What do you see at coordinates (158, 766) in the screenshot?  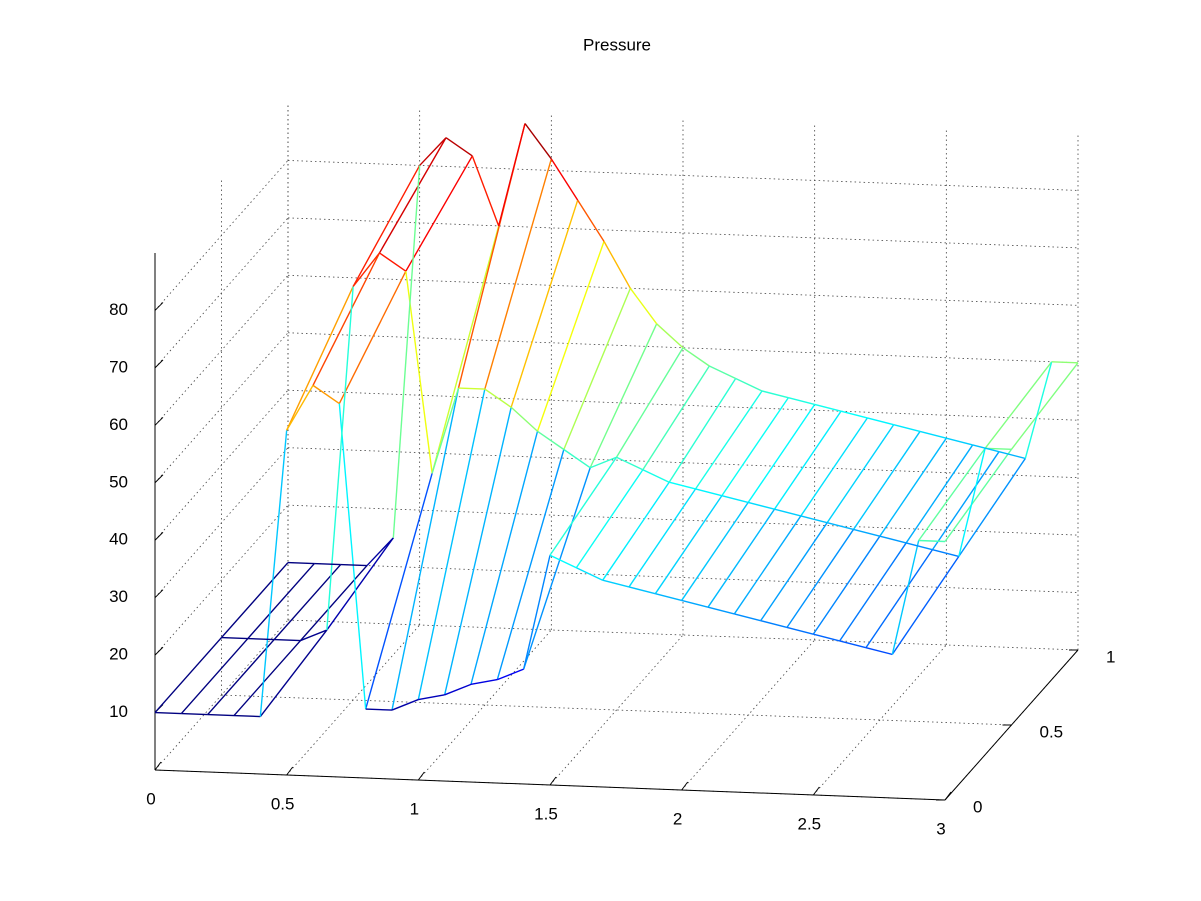 I see `x-tick` at bounding box center [158, 766].